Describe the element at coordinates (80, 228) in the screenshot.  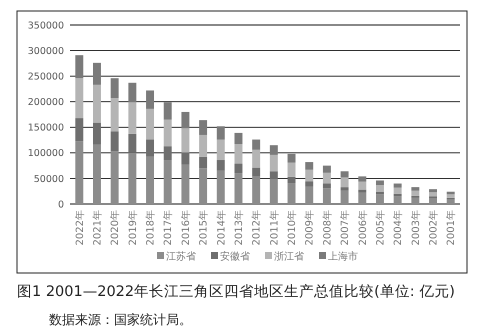
I see `x-tick-label: 2022年` at that location.